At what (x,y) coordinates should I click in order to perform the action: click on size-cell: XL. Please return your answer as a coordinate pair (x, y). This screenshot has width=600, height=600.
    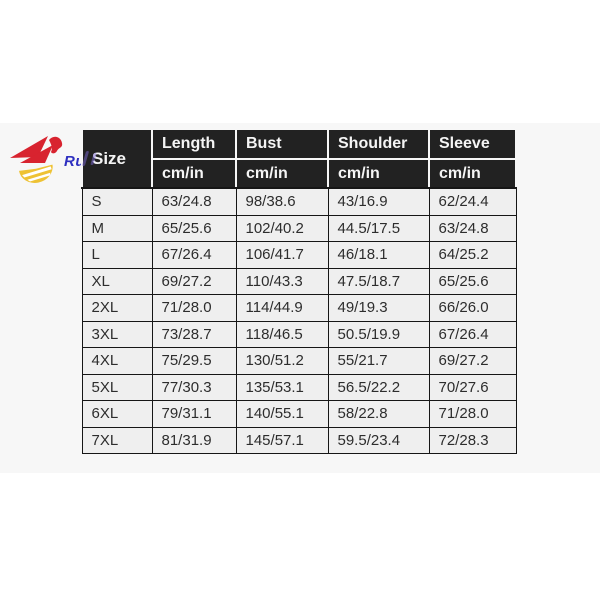
    Looking at the image, I should click on (117, 281).